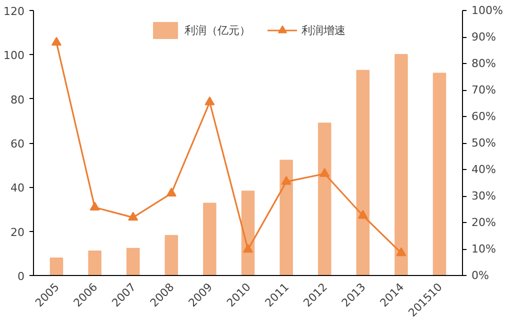  What do you see at coordinates (14, 11) in the screenshot?
I see `y-tick-label: 120` at bounding box center [14, 11].